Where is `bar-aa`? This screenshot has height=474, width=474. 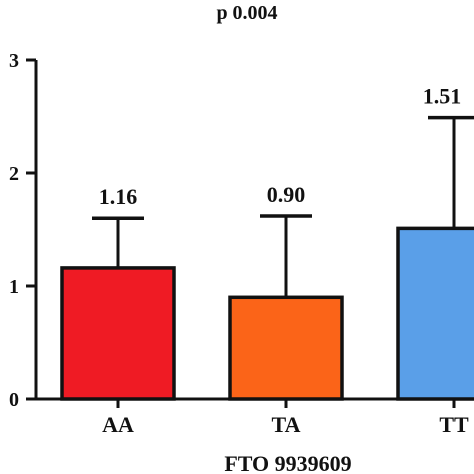 bar-aa is located at coordinates (118, 333).